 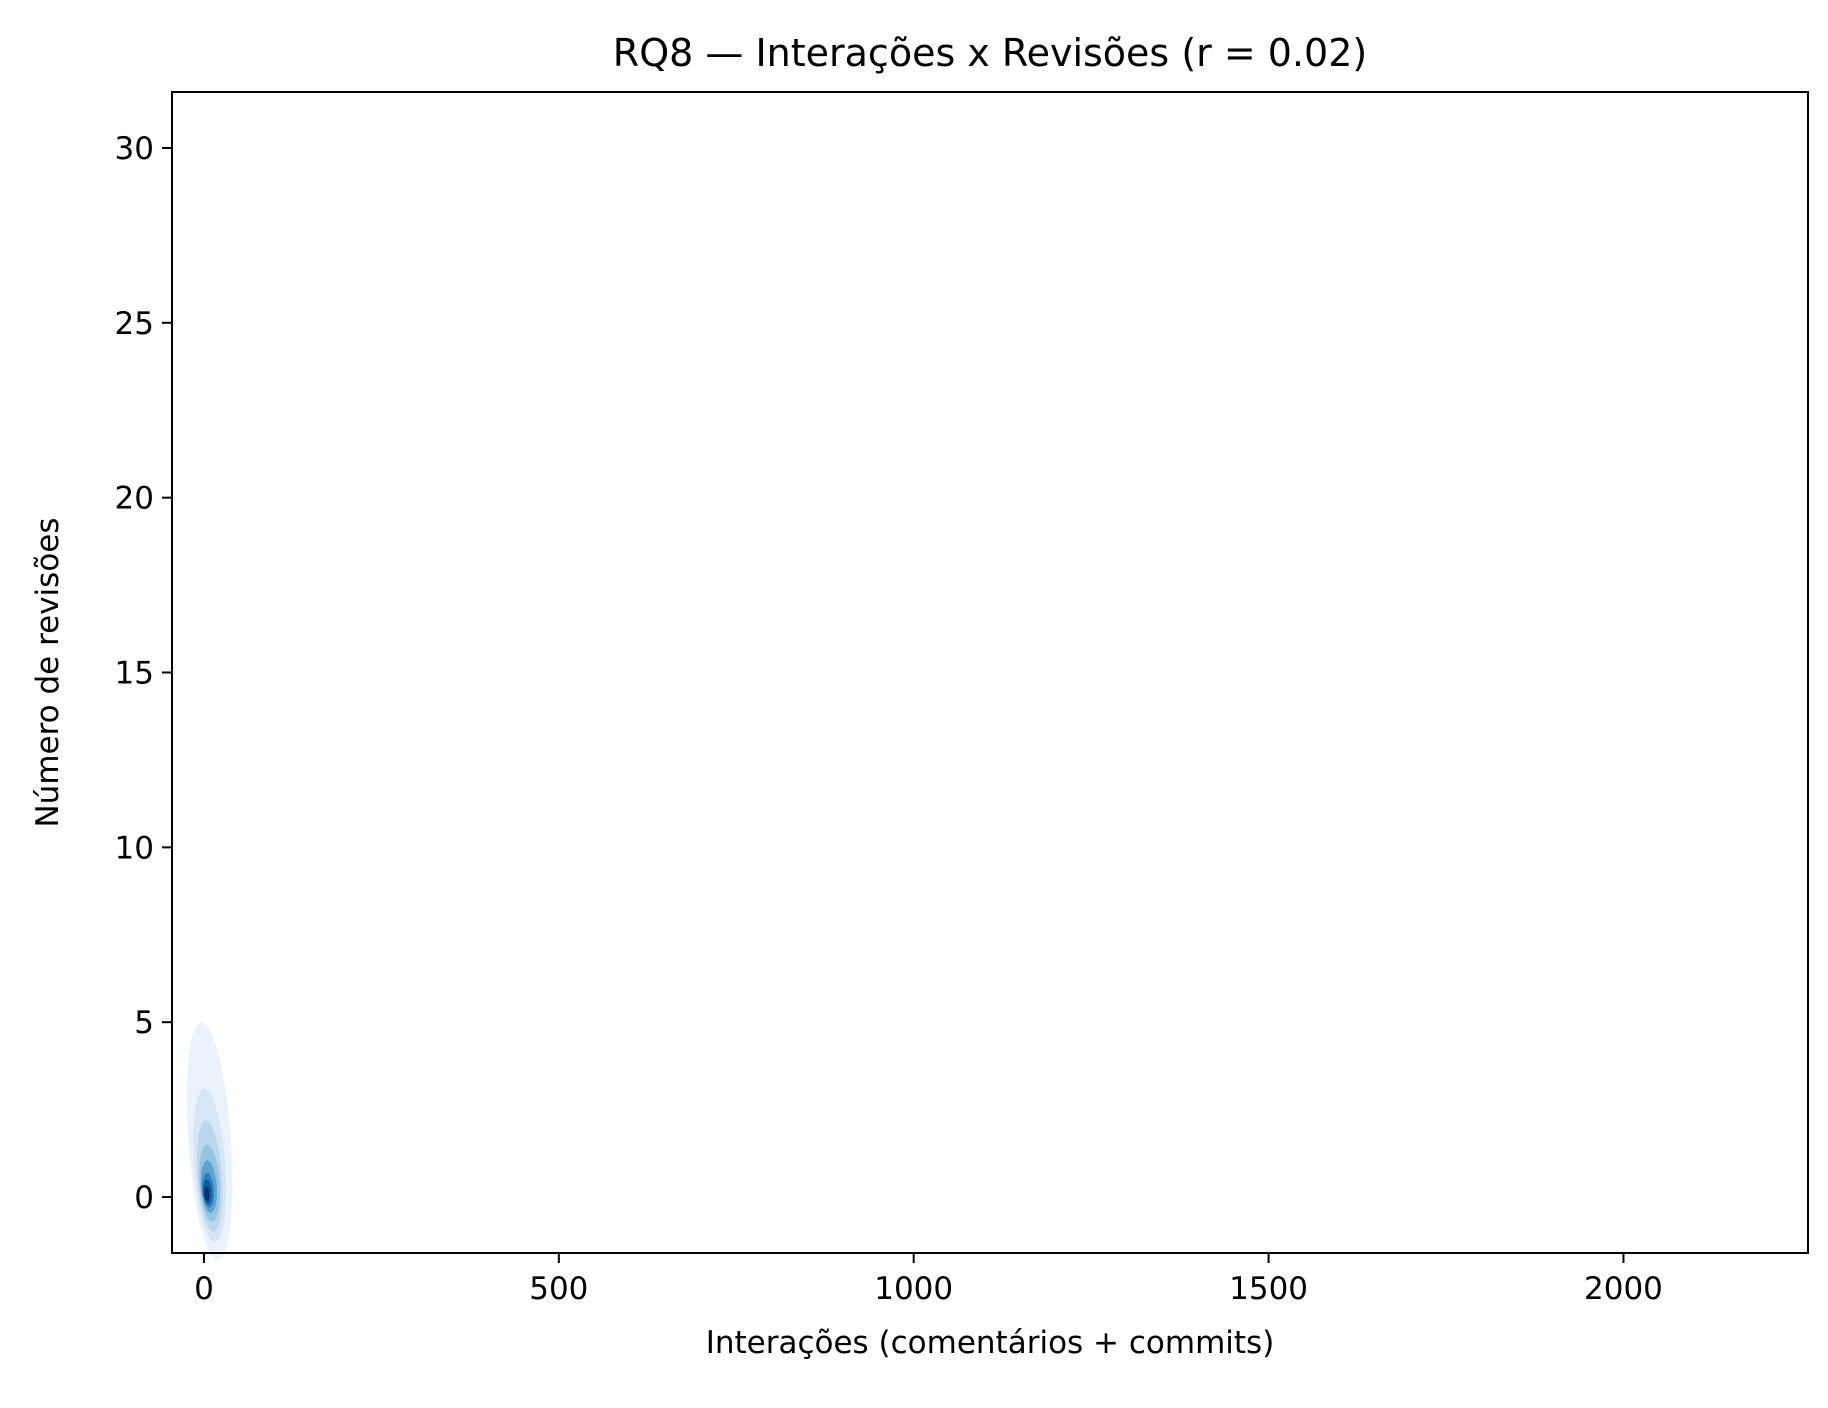 What do you see at coordinates (134, 848) in the screenshot?
I see `y-tick-label: 10` at bounding box center [134, 848].